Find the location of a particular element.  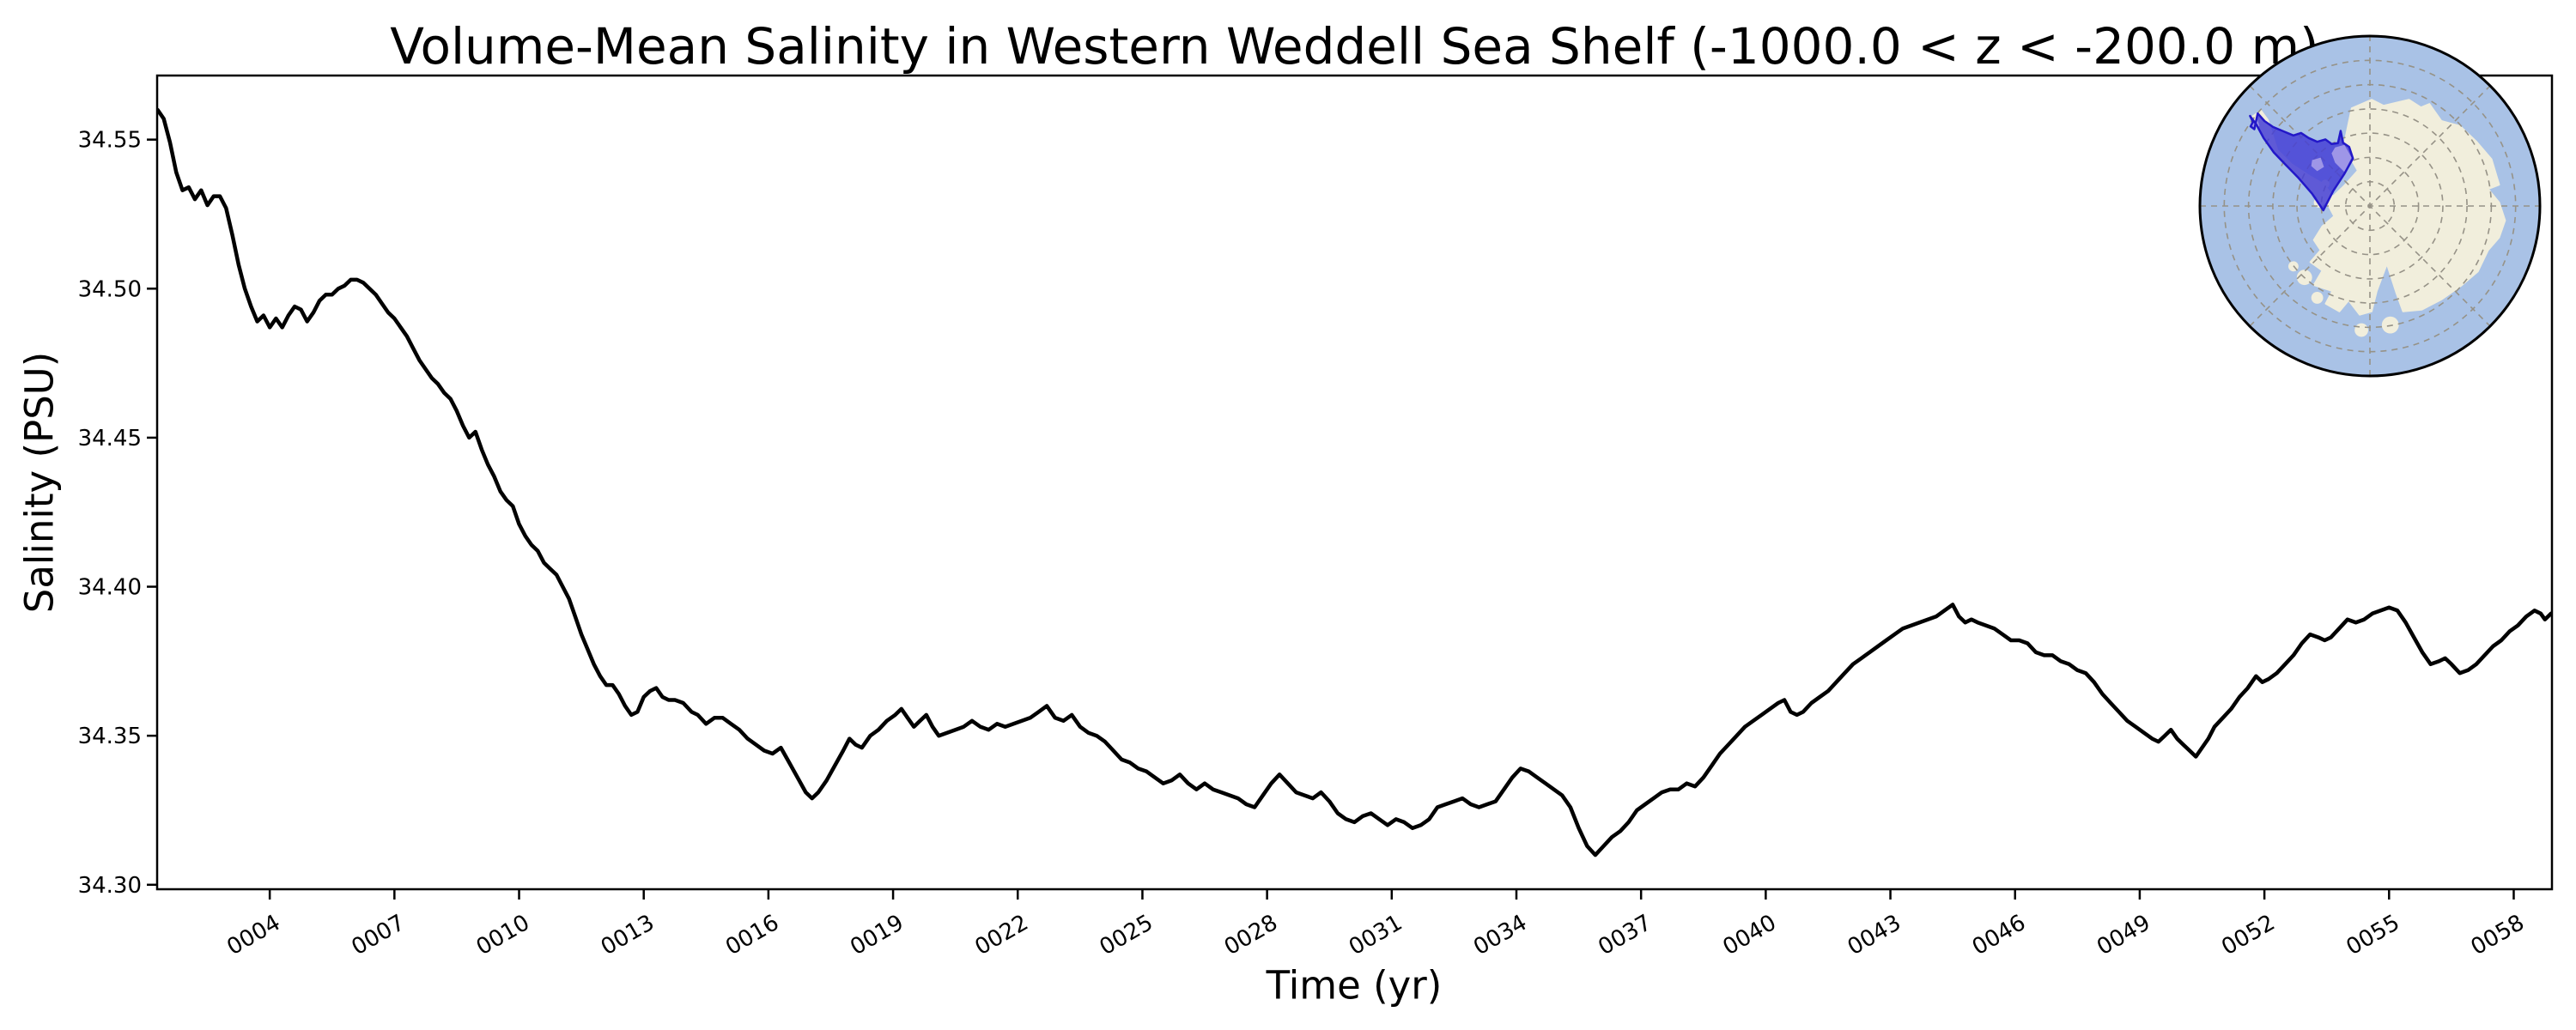

x-tick-label: 0031 is located at coordinates (1375, 935).